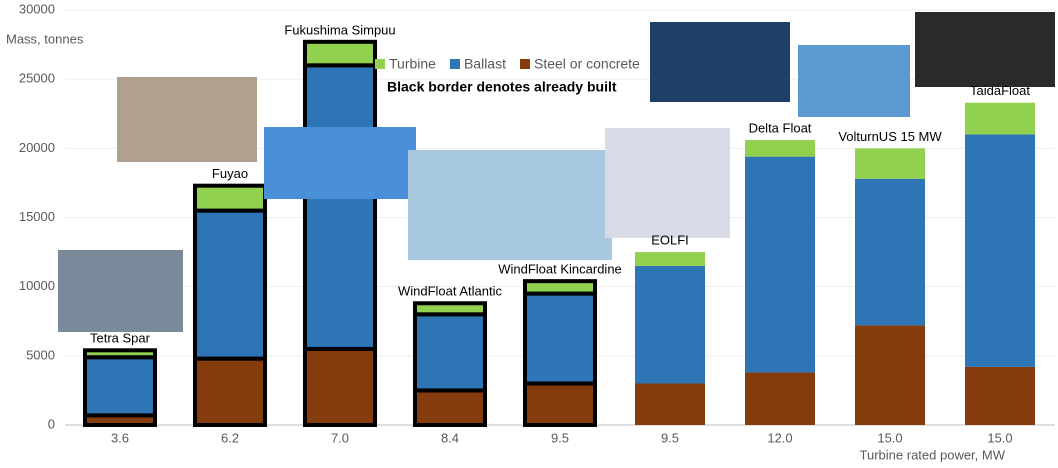 The width and height of the screenshot is (1058, 468). Describe the element at coordinates (780, 127) in the screenshot. I see `bar-label: Delta Float` at that location.